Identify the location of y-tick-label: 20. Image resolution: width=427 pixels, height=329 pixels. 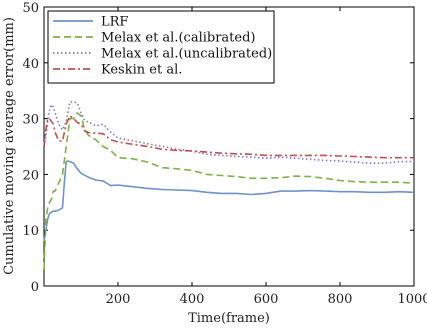
(30, 175).